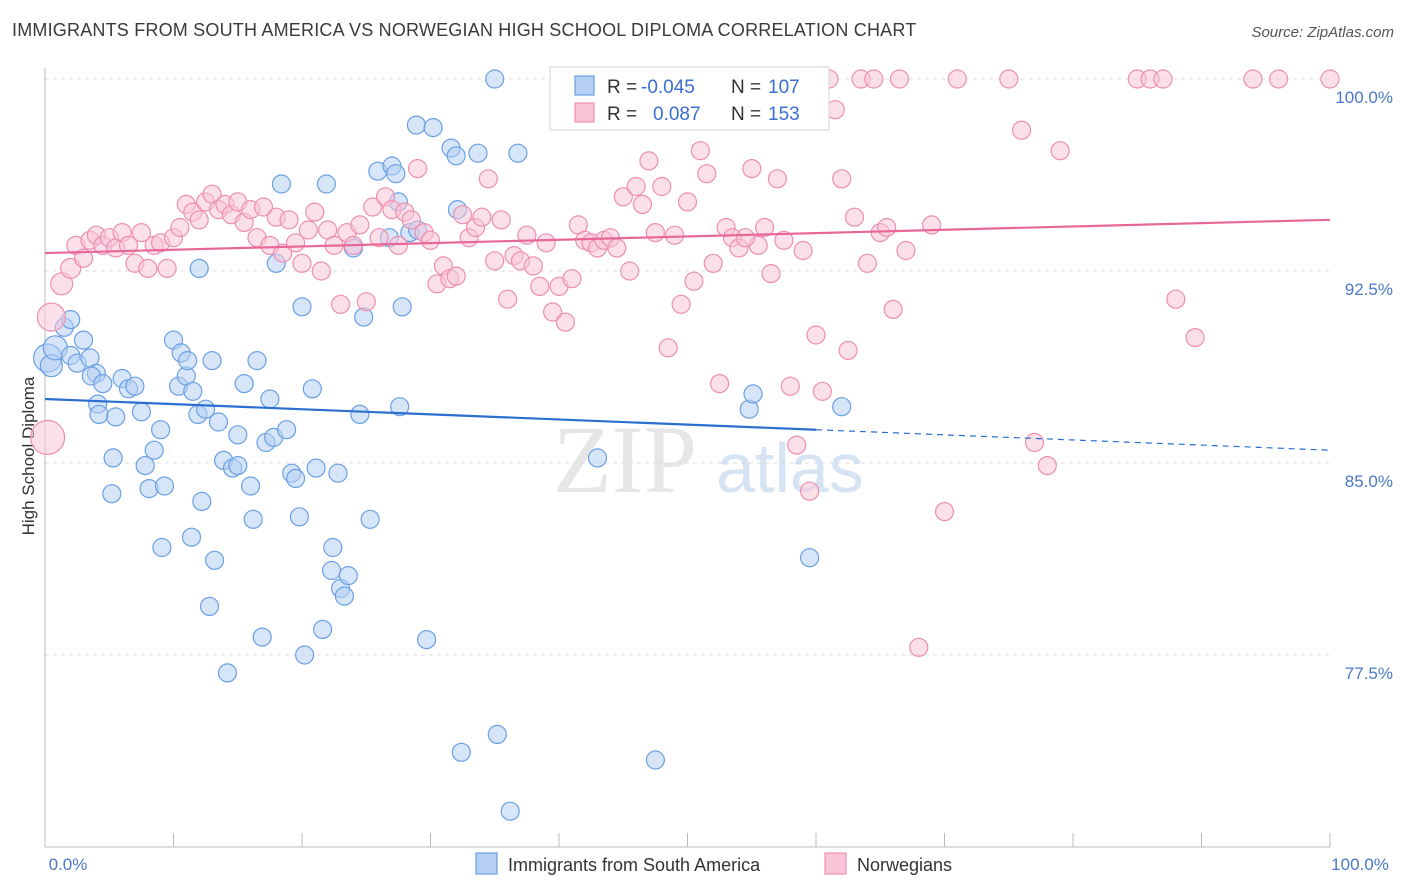 The width and height of the screenshot is (1406, 892). Describe the element at coordinates (835, 863) in the screenshot. I see `bottom-legend-swatch-norwegians` at that location.